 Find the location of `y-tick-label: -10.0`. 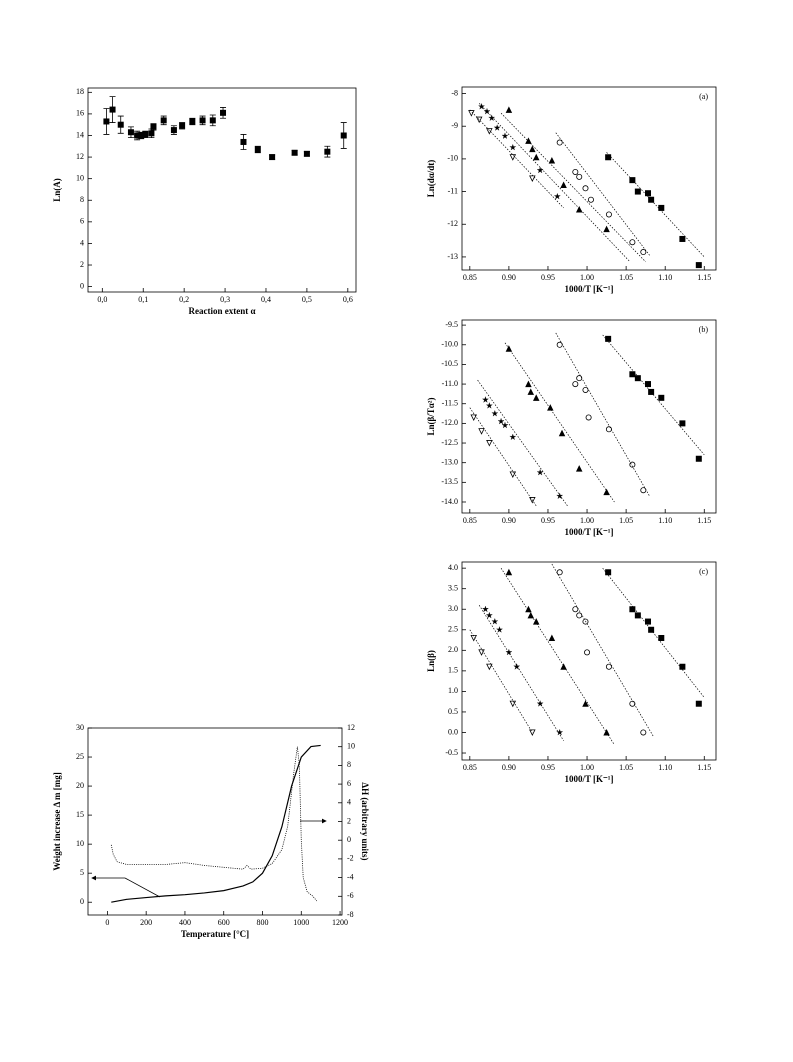

y-tick-label: -10.0 is located at coordinates (449, 344).